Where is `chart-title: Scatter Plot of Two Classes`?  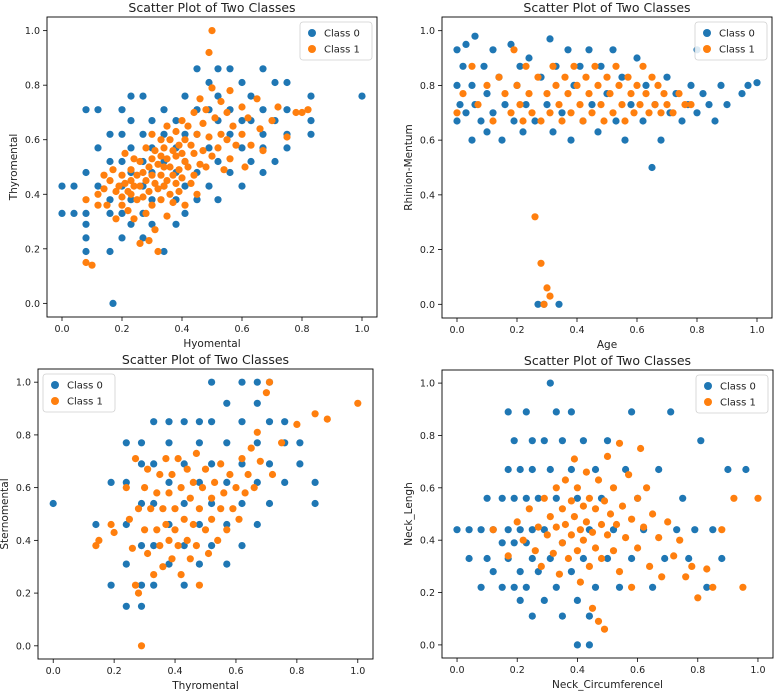 chart-title: Scatter Plot of Two Classes is located at coordinates (205, 359).